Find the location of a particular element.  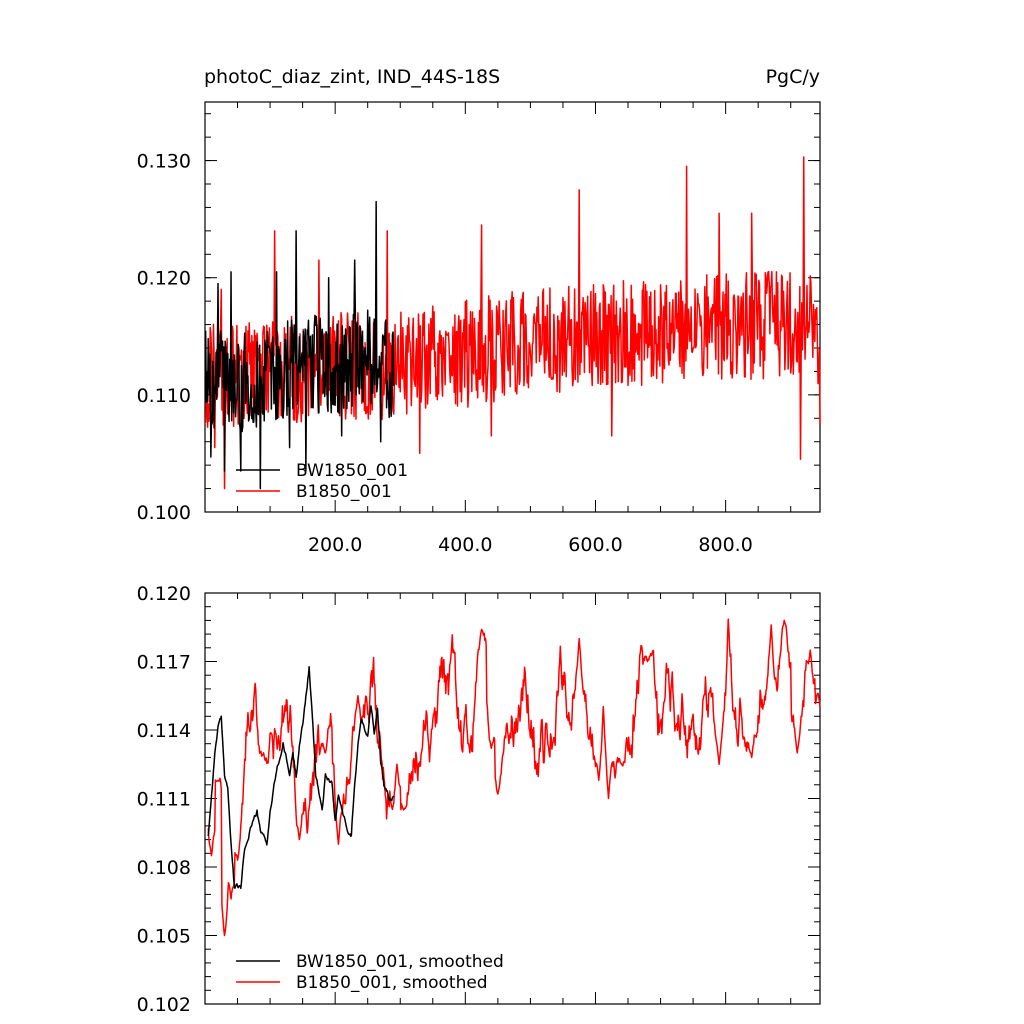

top-legend: BW1850_001 B1850_001 is located at coordinates (322, 481).